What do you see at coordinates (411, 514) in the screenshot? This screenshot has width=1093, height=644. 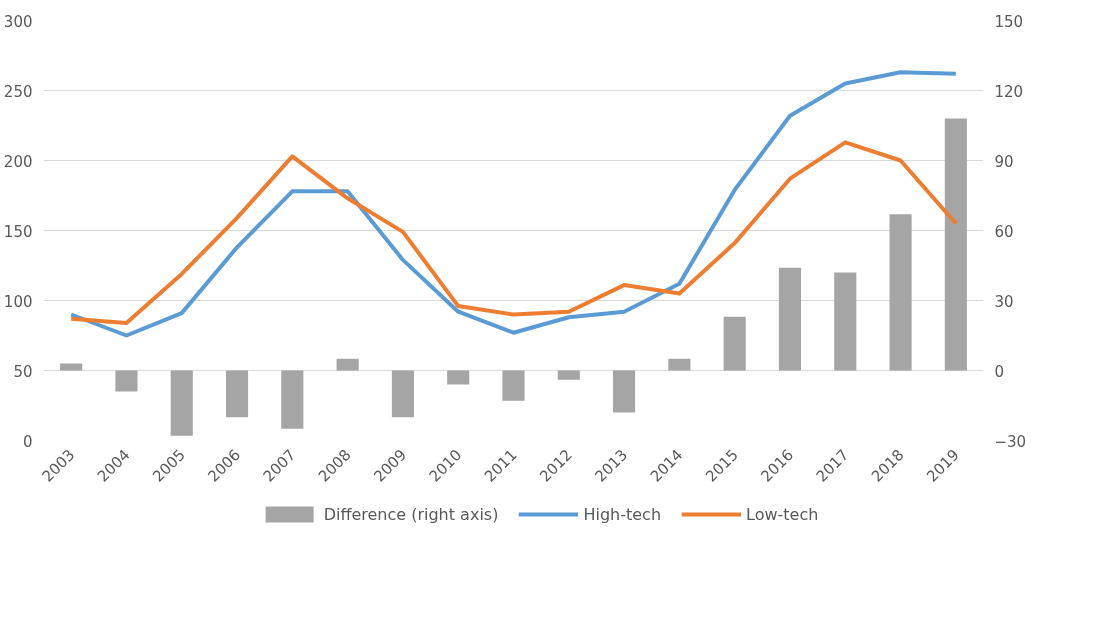 I see `legend-label: Difference (right axis)` at bounding box center [411, 514].